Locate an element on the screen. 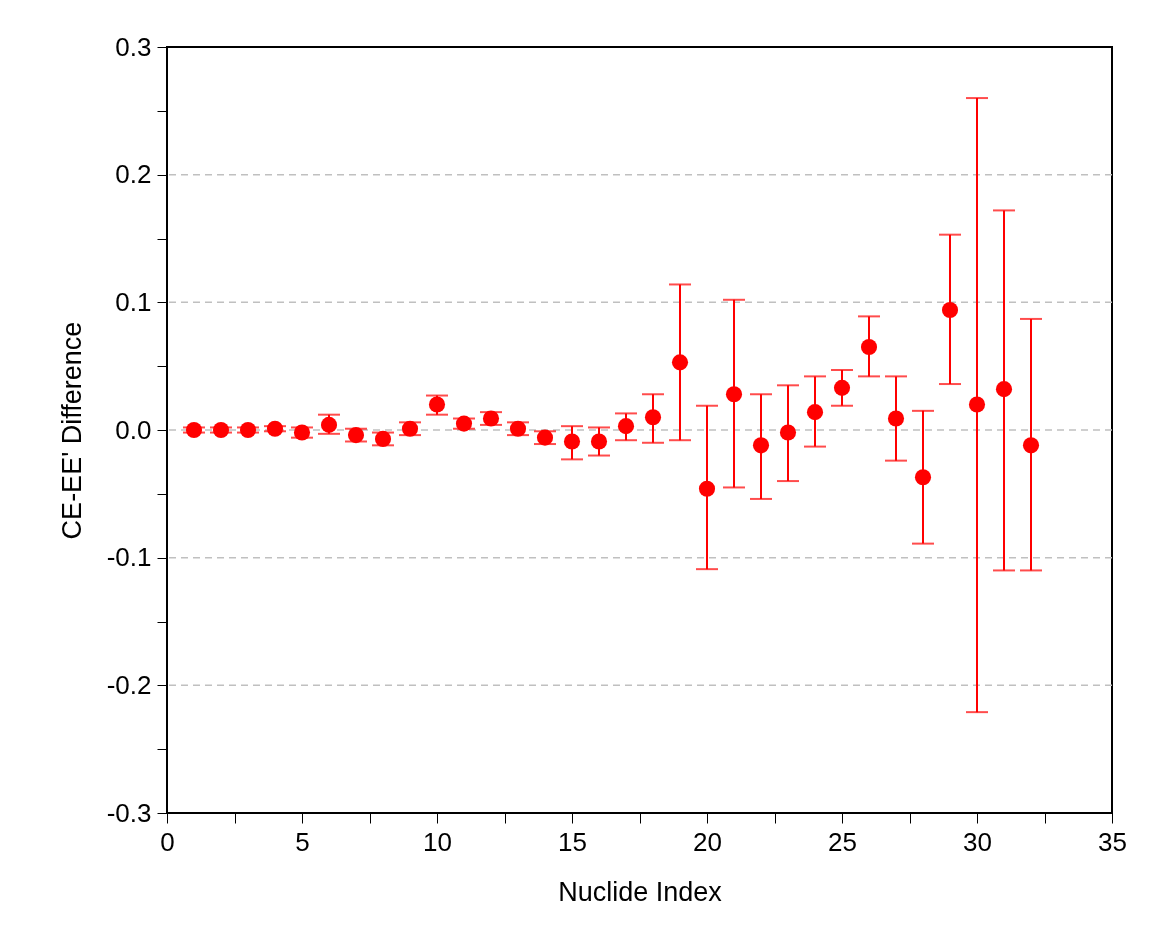 The width and height of the screenshot is (1161, 933). y-tick-label: 0.2 is located at coordinates (133, 174).